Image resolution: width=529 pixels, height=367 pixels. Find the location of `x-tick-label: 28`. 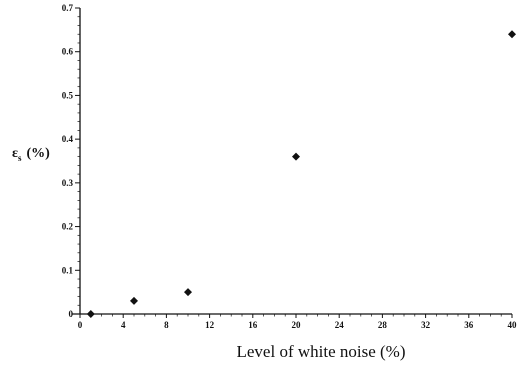

x-tick-label: 28 is located at coordinates (383, 325).